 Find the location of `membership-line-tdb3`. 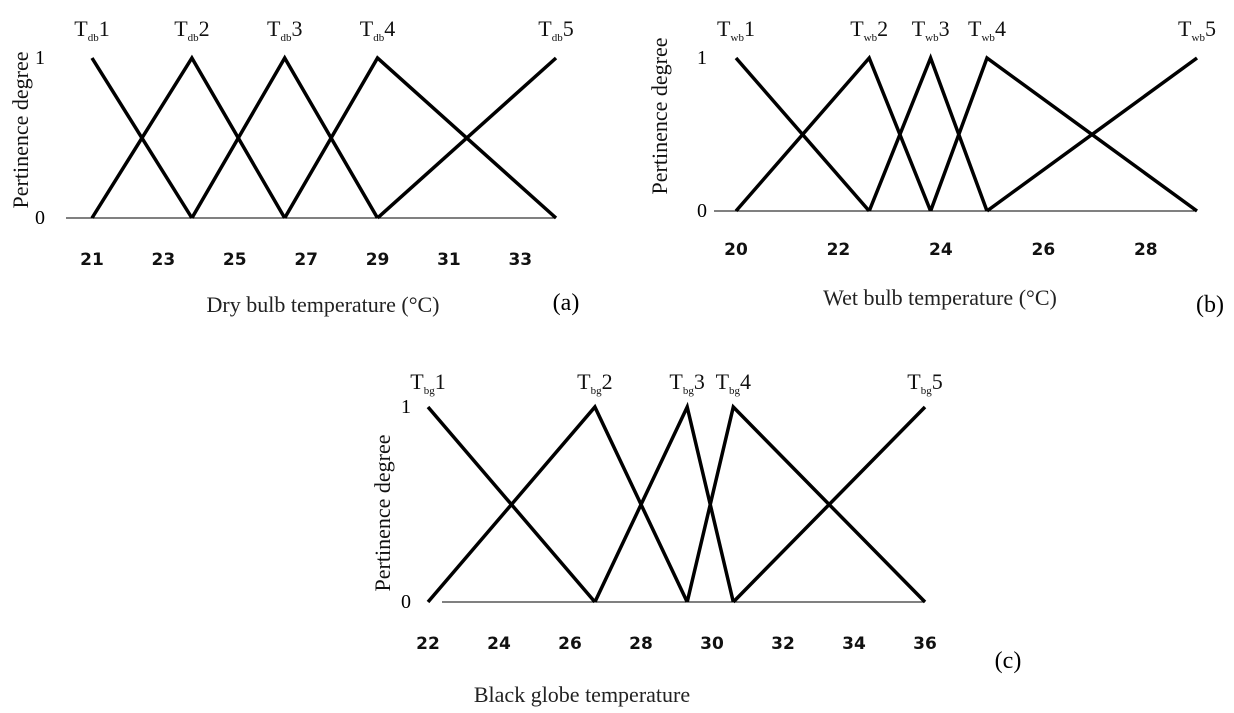

membership-line-tdb3 is located at coordinates (285, 136).